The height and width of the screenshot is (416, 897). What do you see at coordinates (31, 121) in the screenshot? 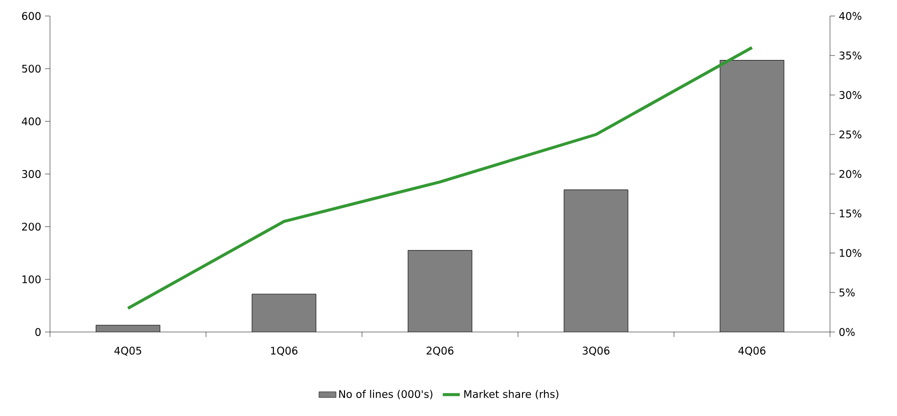
I see `y-tick-label: 400` at bounding box center [31, 121].